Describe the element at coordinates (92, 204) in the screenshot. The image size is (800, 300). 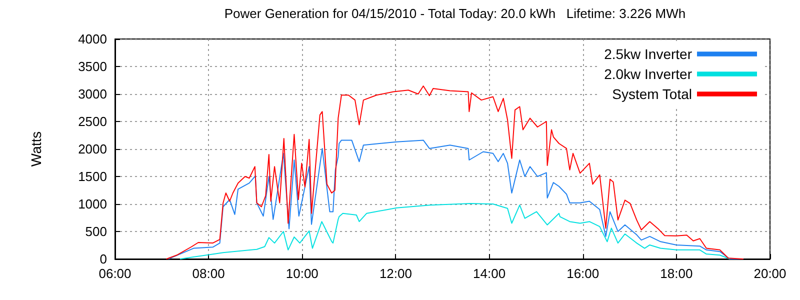
I see `y-tick-label: 1000` at that location.